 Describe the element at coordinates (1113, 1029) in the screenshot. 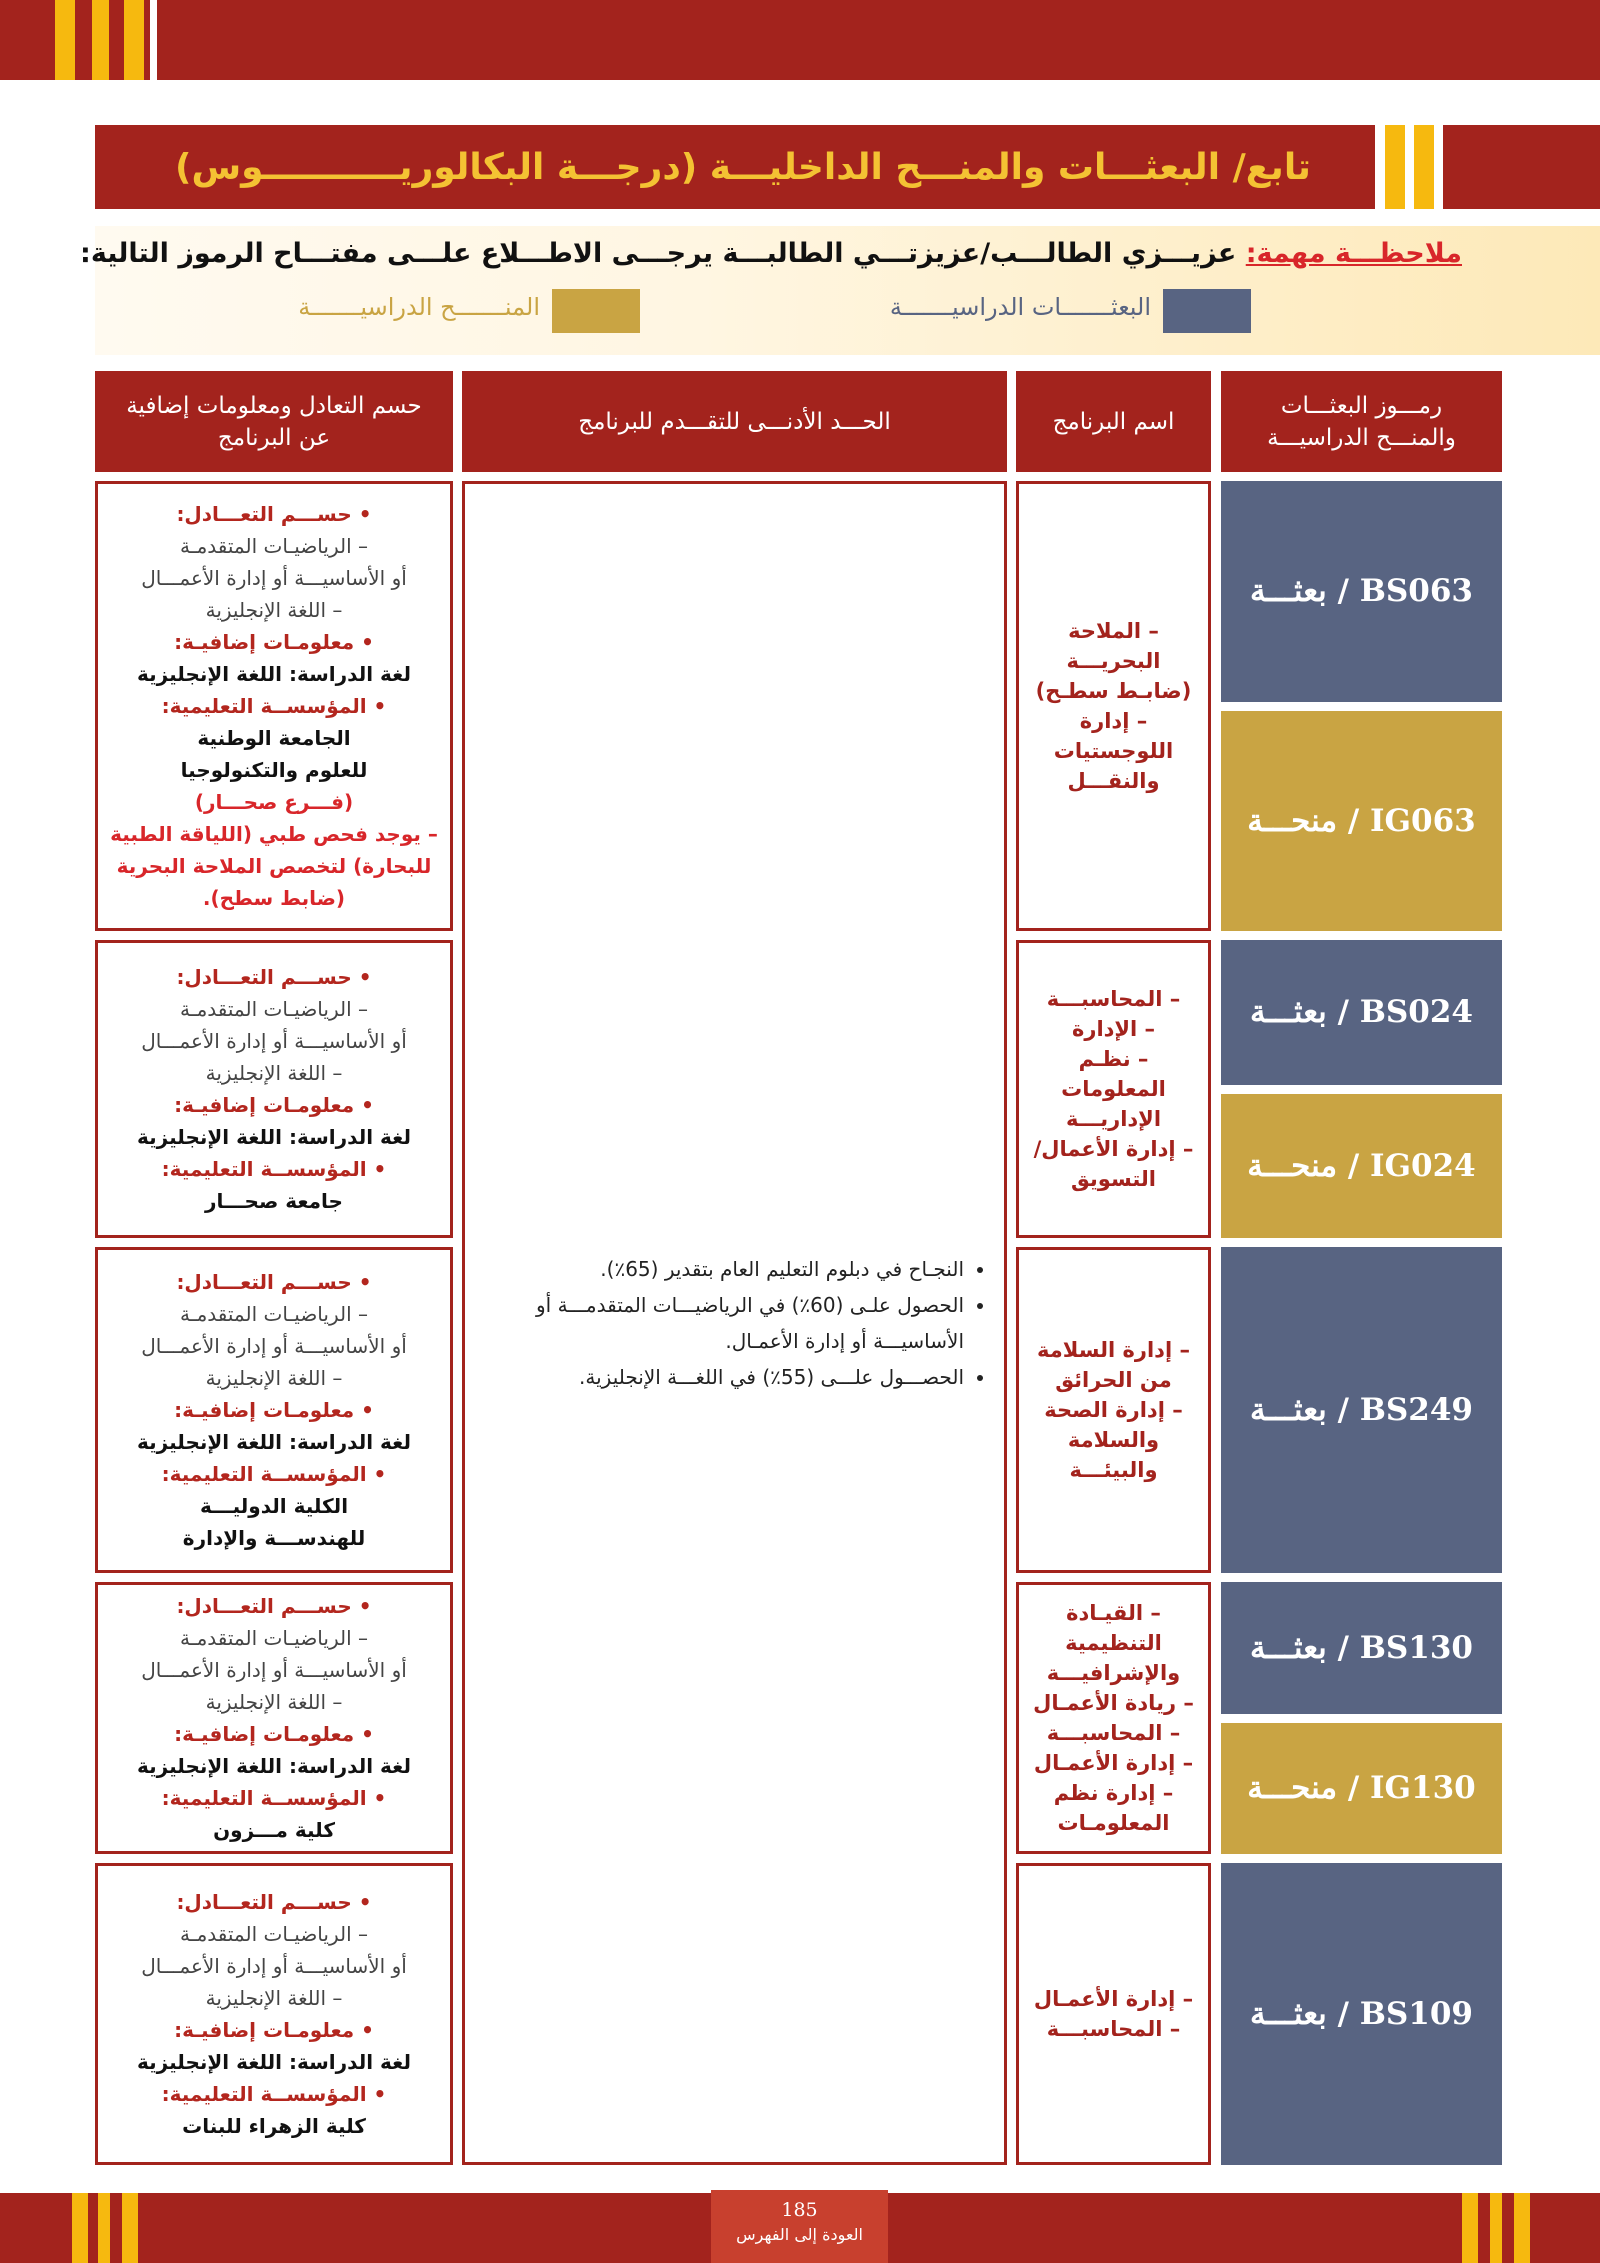

I see `program-name: – الإدارة` at that location.